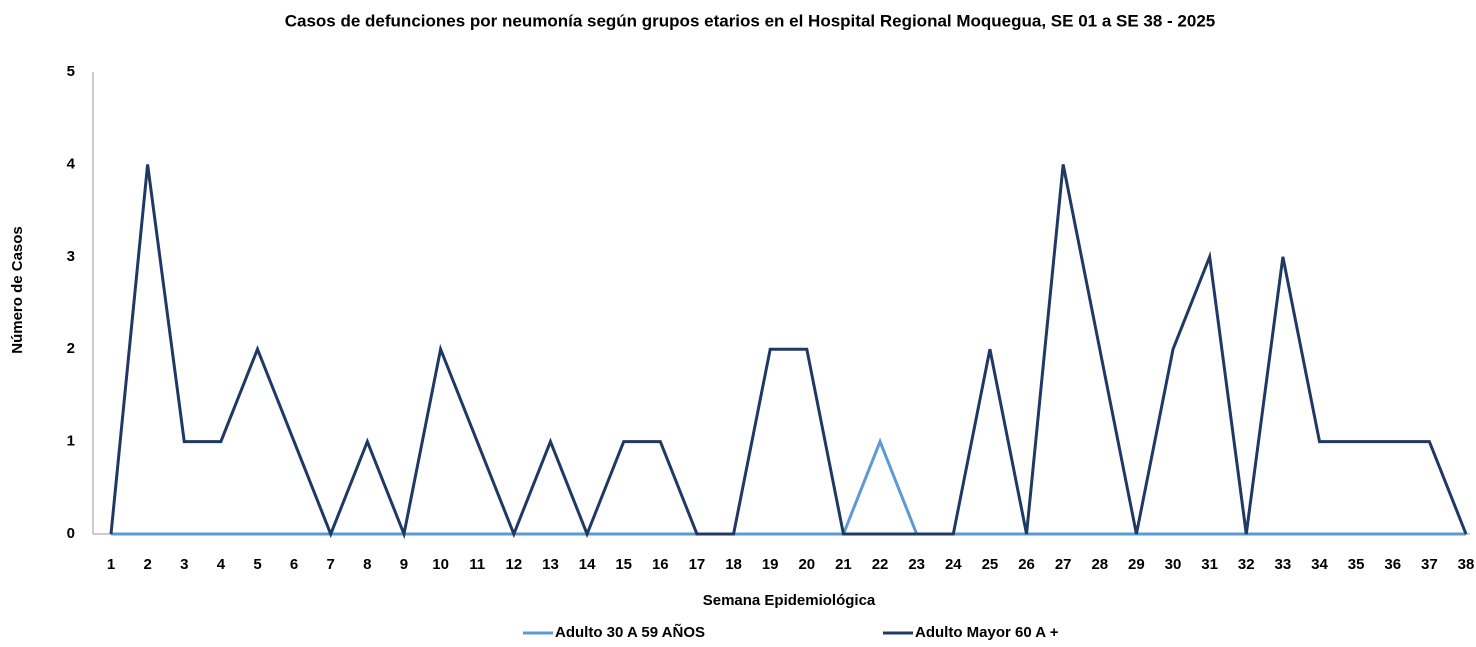 This screenshot has width=1476, height=647. Describe the element at coordinates (1466, 564) in the screenshot. I see `x-tick-label: 38` at that location.